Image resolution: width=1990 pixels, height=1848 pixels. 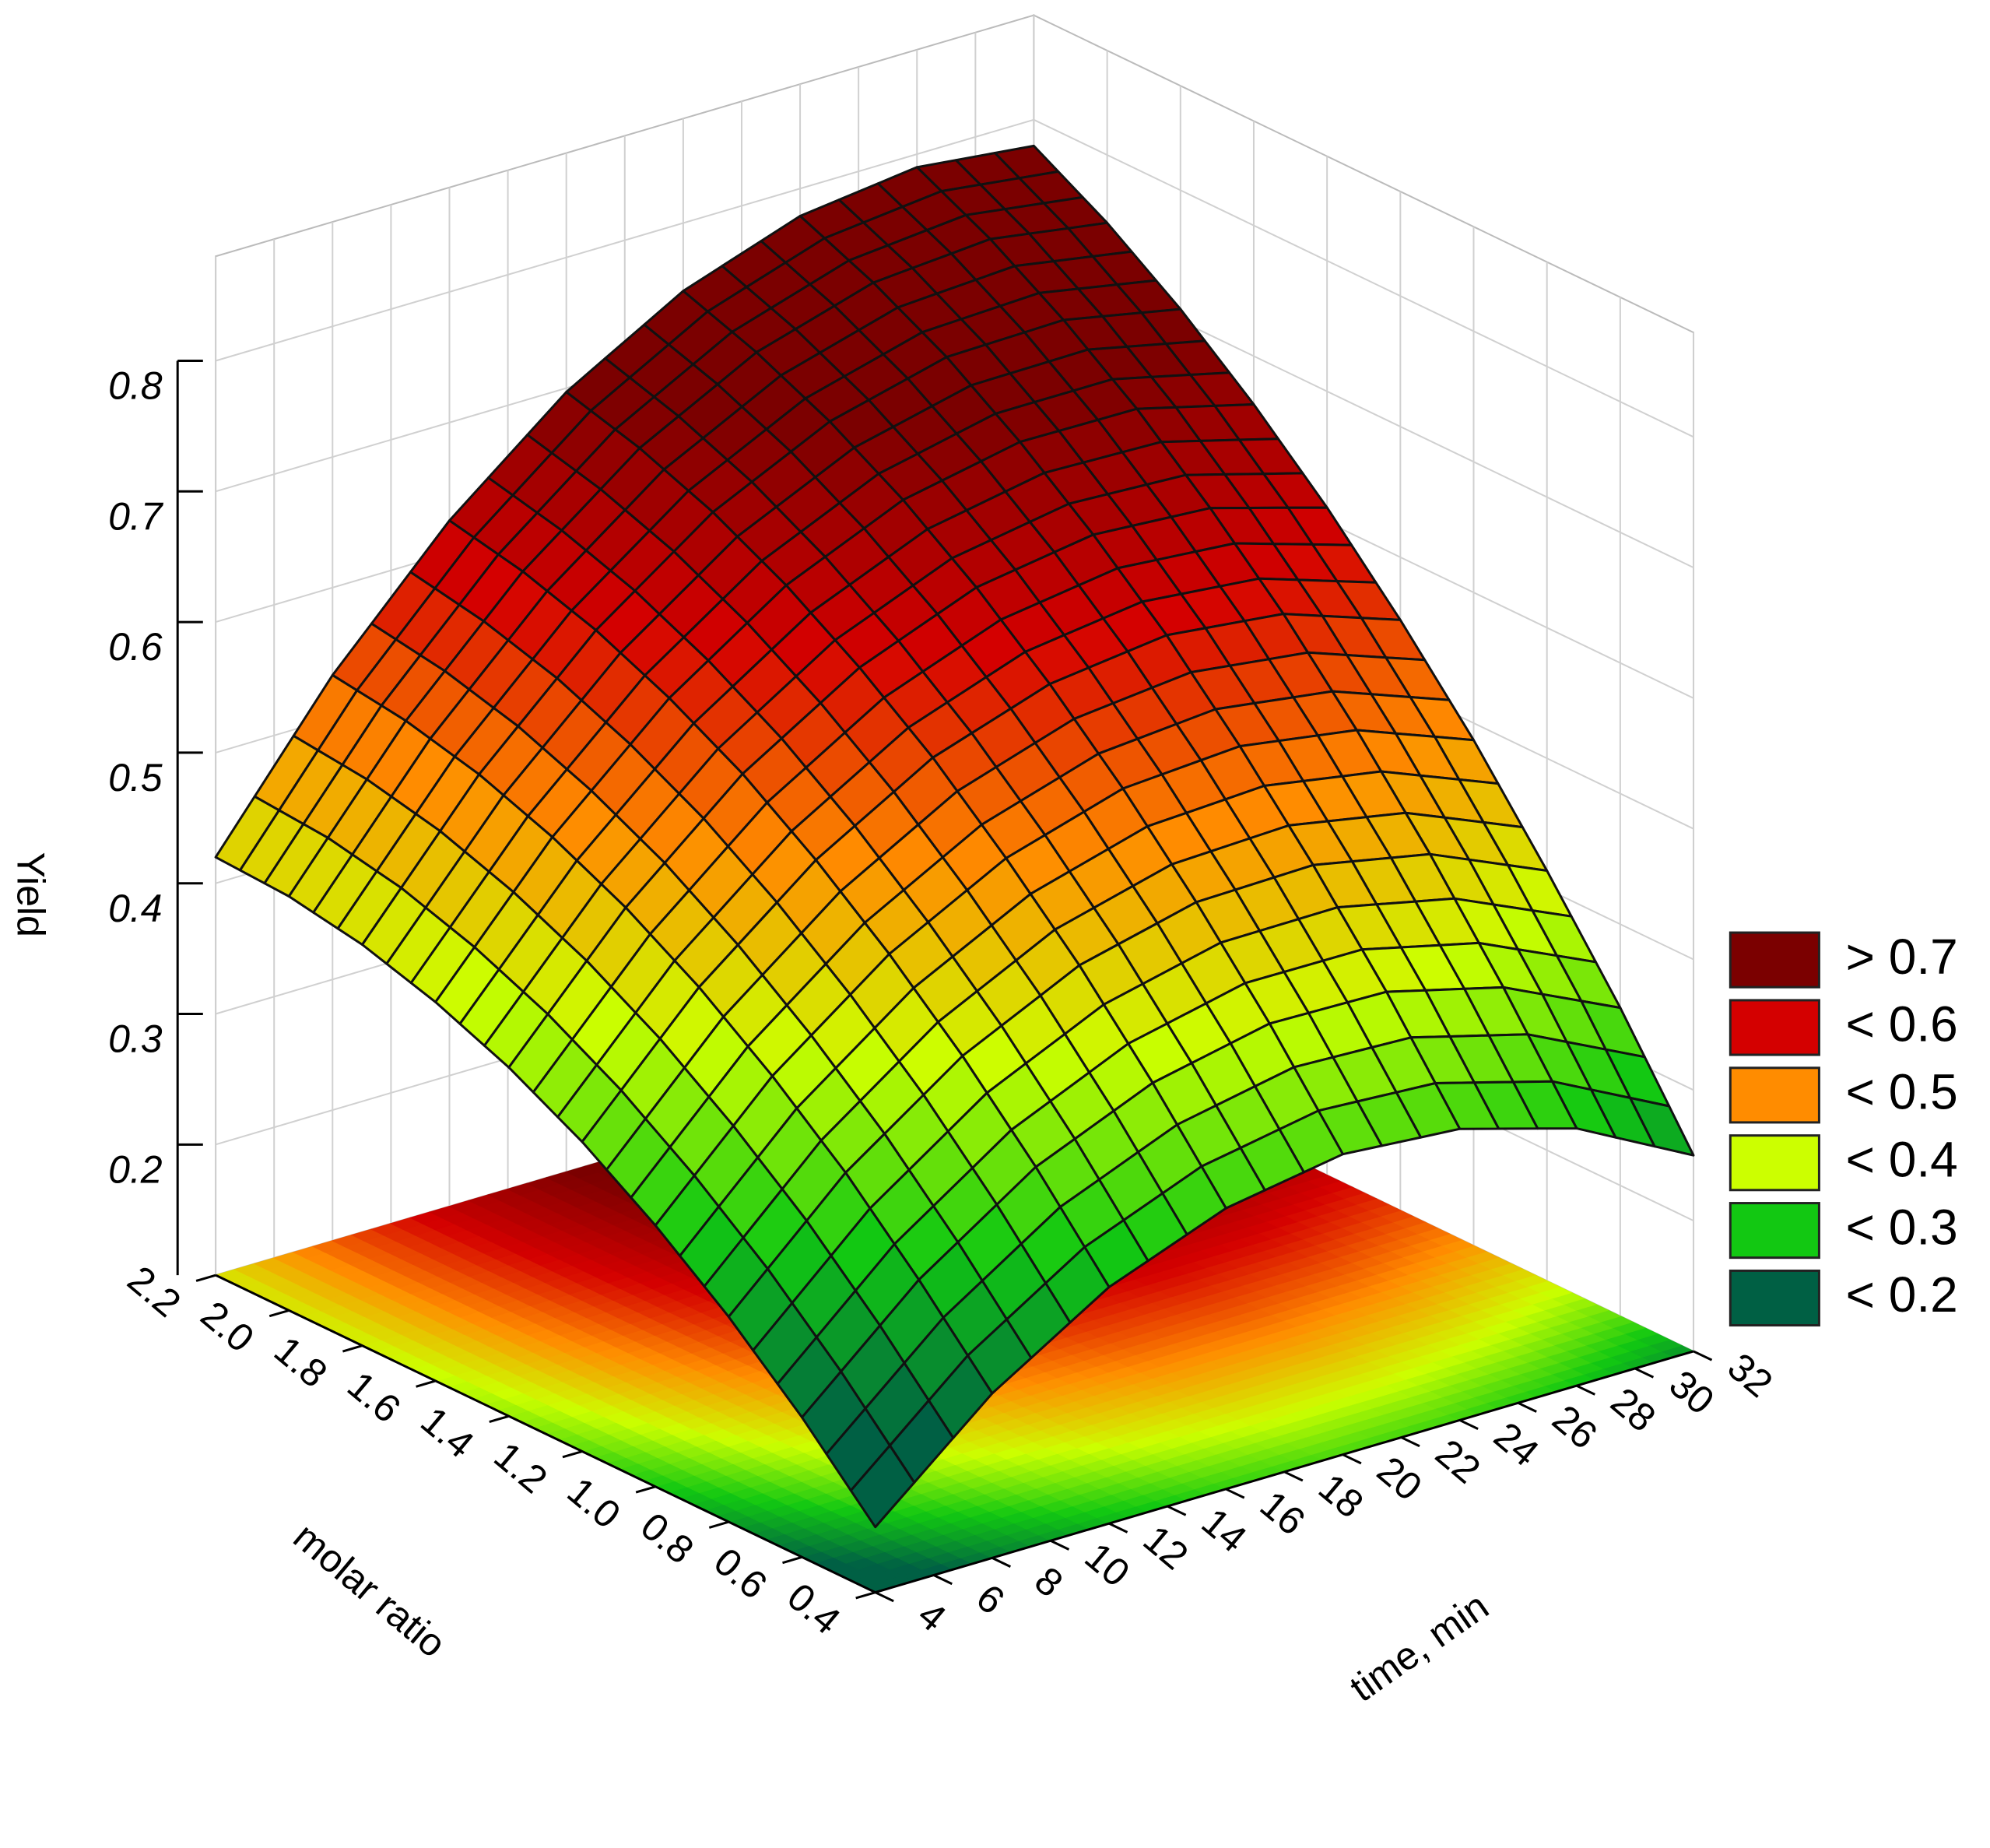 I want to click on x-tick-label: 12, so click(x=1166, y=1548).